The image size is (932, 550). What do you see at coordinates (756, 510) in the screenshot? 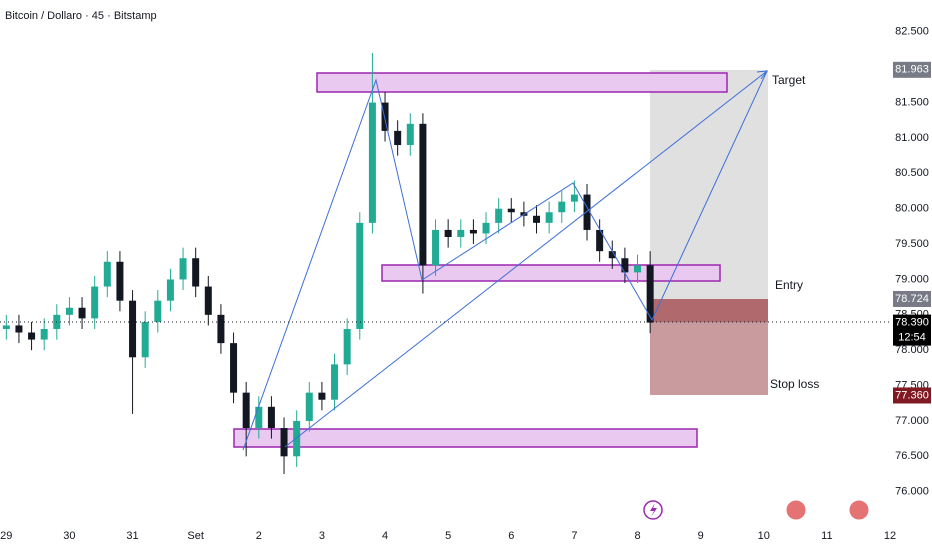
I see `event-icons` at bounding box center [756, 510].